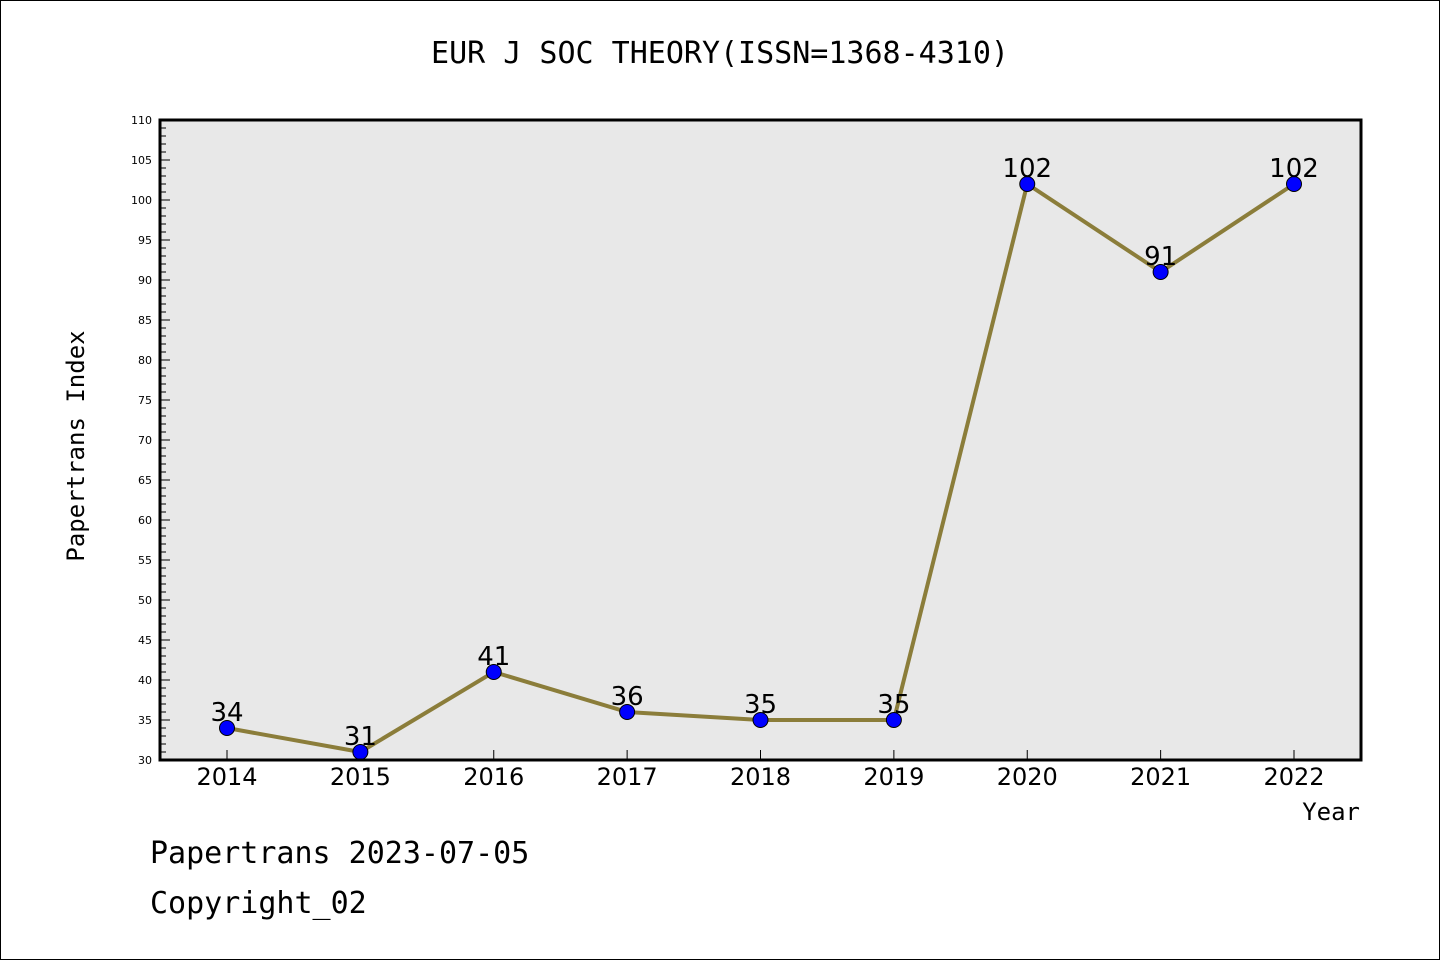  Describe the element at coordinates (360, 777) in the screenshot. I see `x-tick-label: 2015` at that location.